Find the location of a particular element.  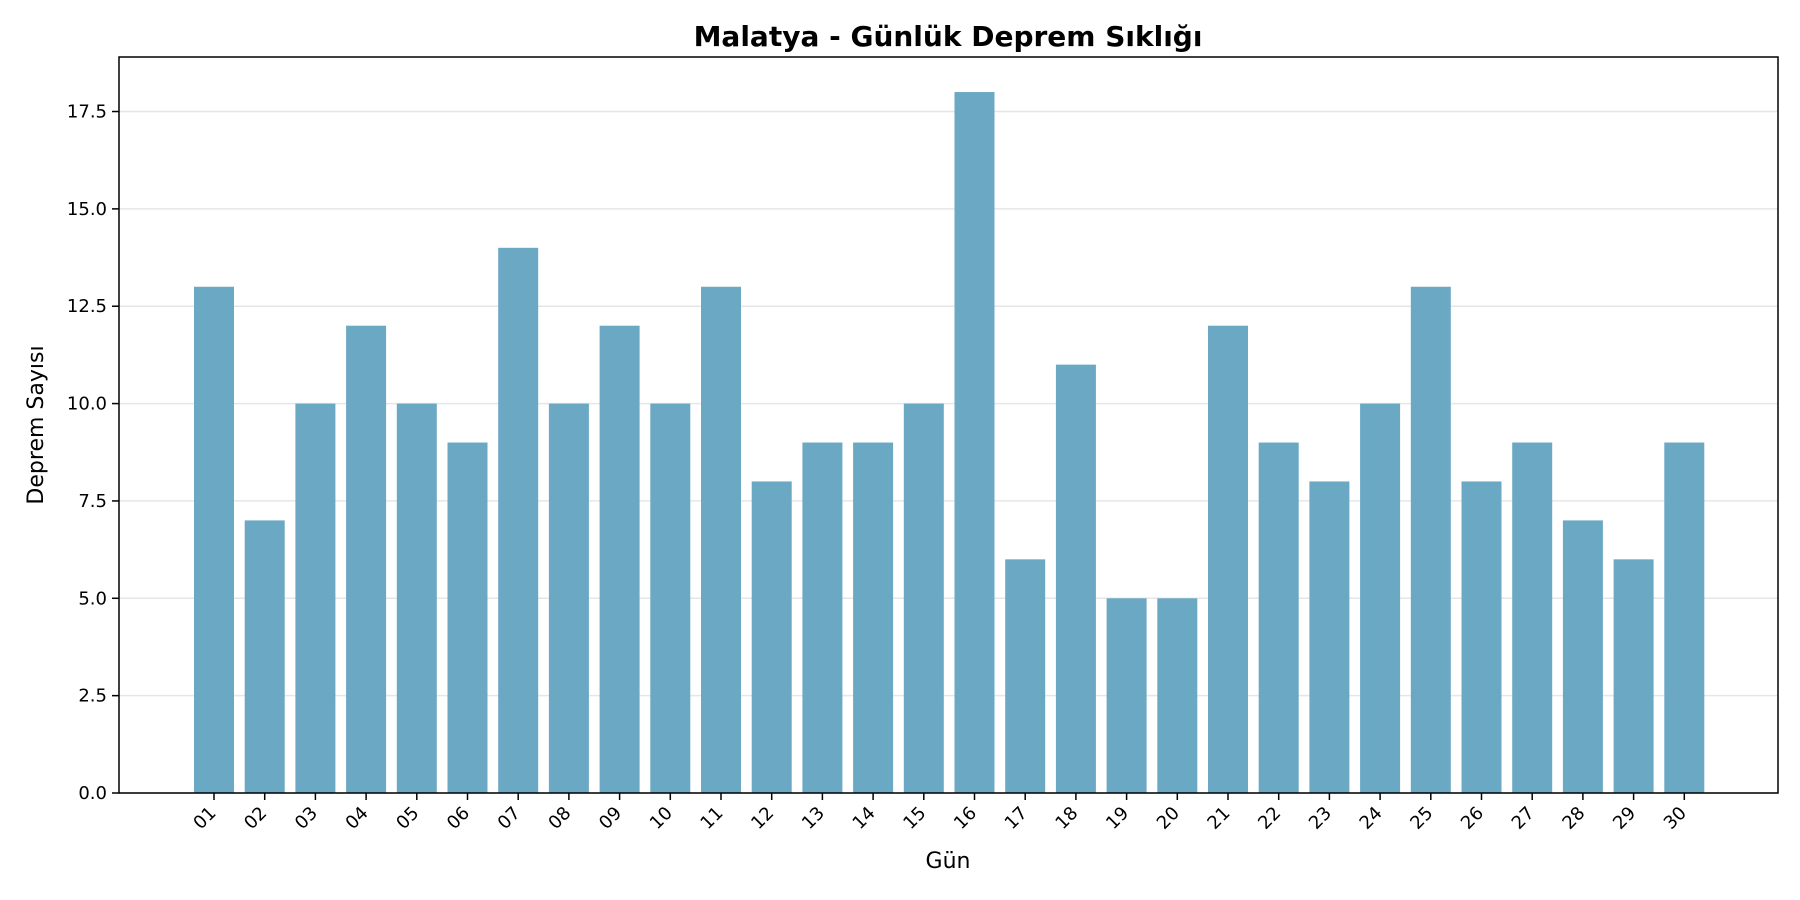

y-tick-label: 0.0 is located at coordinates (92, 793).